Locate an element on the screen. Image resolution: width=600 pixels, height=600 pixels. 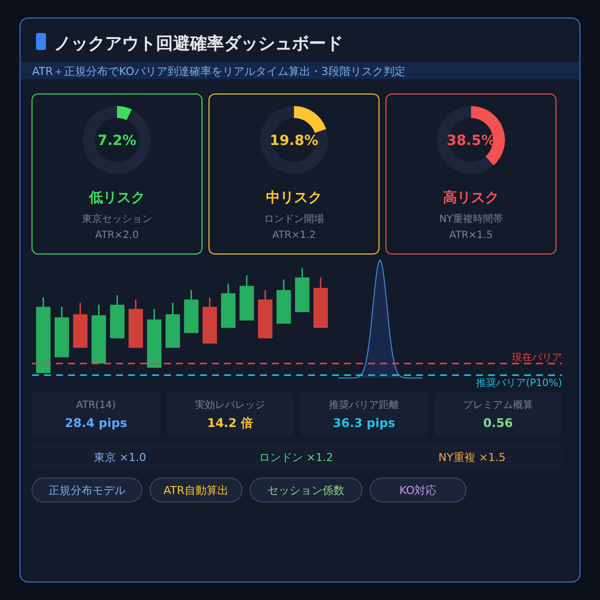
text: ロンドン開場 is located at coordinates (294, 219).